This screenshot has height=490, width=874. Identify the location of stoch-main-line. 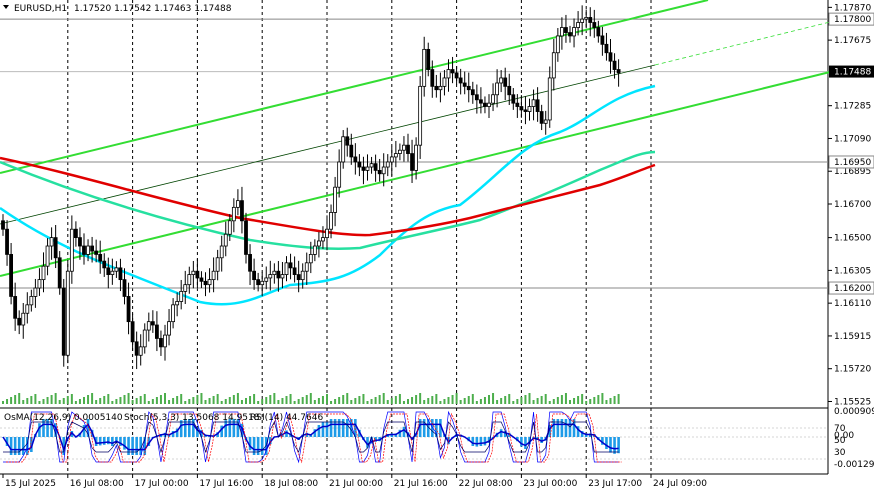
(311, 437).